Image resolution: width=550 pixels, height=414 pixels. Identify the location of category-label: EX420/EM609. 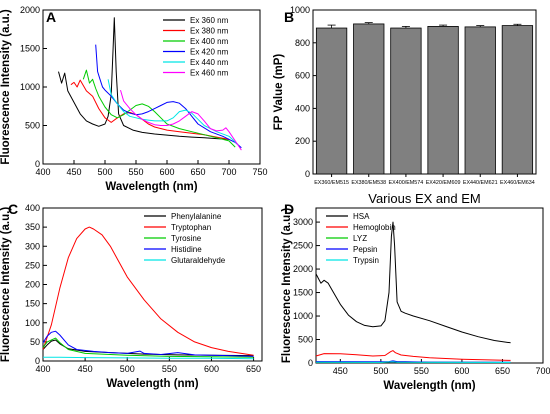
(443, 183).